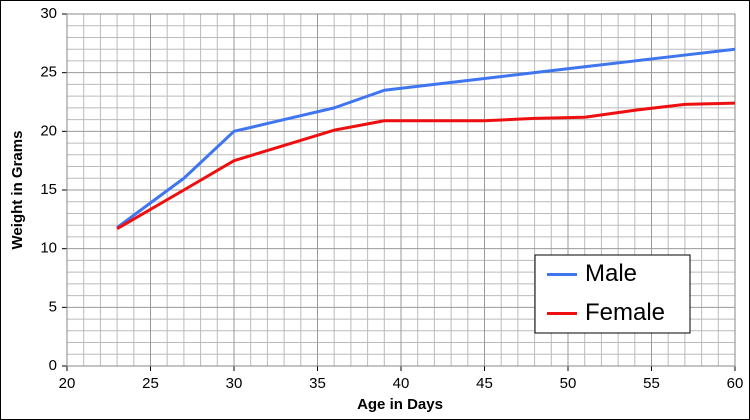 The image size is (750, 420). Describe the element at coordinates (48, 248) in the screenshot. I see `y-tick-label: 10` at that location.